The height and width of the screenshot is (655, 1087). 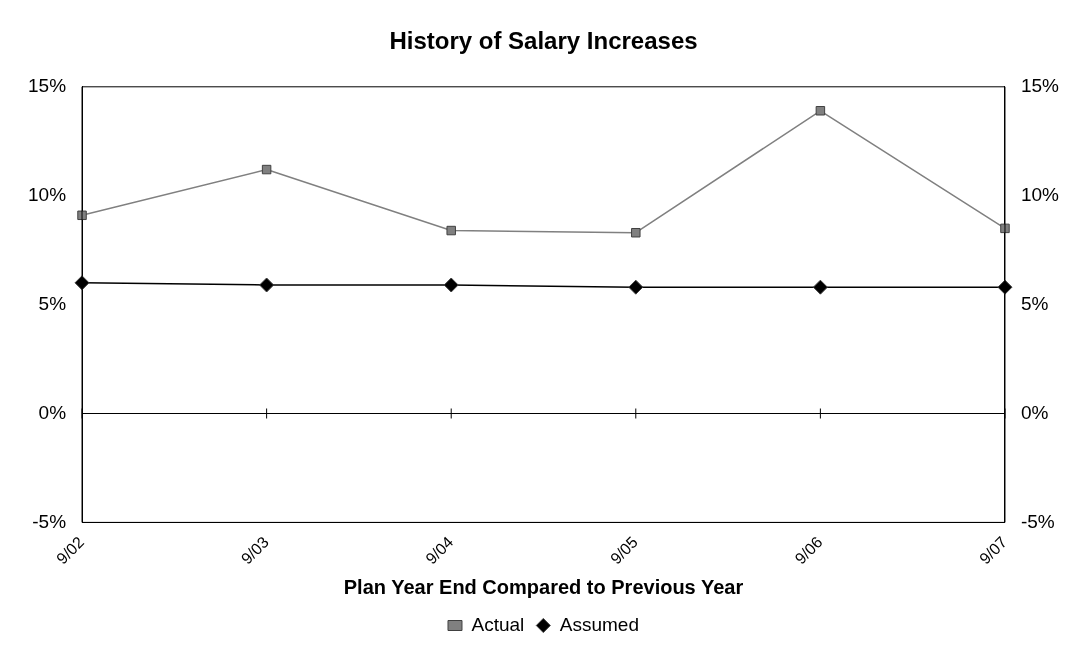 What do you see at coordinates (599, 624) in the screenshot?
I see `legend-label: Assumed` at bounding box center [599, 624].